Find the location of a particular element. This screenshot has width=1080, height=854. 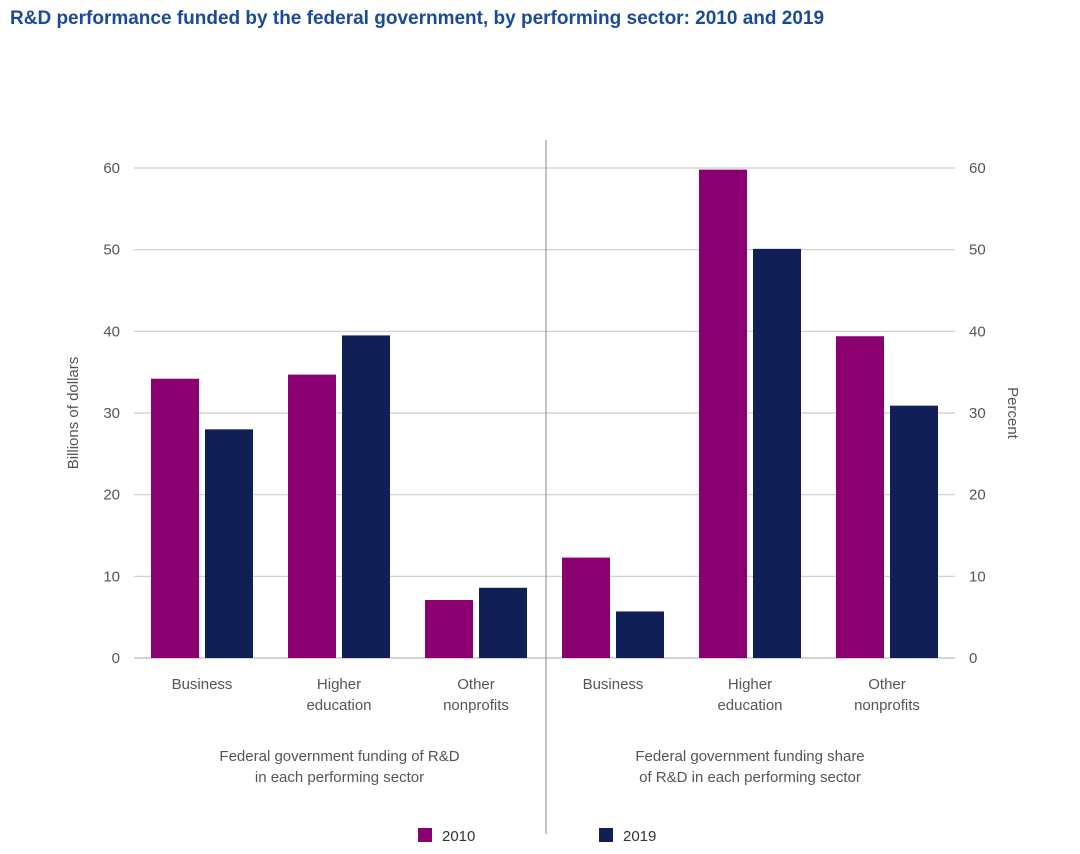

y-axis-title: Billions of dollars is located at coordinates (73, 413).